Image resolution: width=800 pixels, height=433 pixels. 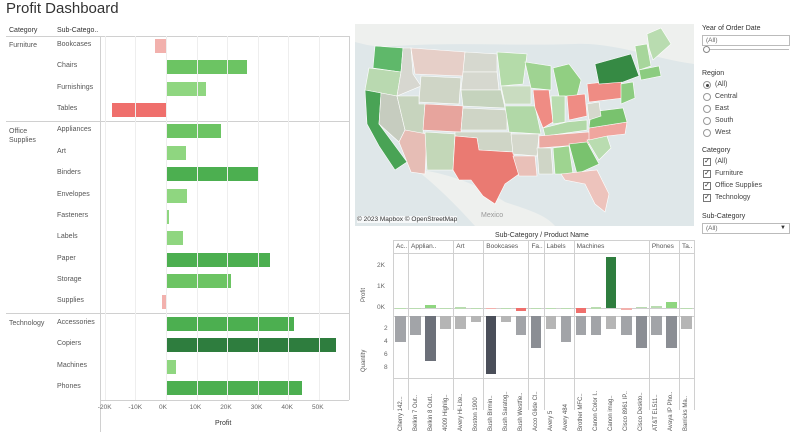 I want to click on state-washington, so click(x=388, y=59).